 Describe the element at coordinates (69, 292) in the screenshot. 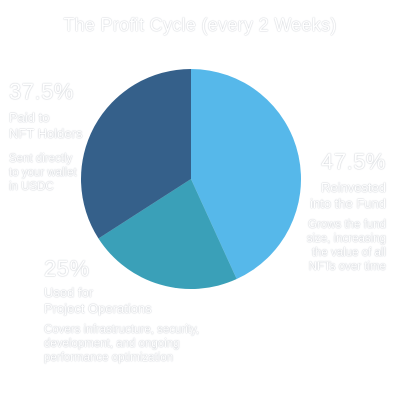

I see `slice-heading-line: Used for` at that location.